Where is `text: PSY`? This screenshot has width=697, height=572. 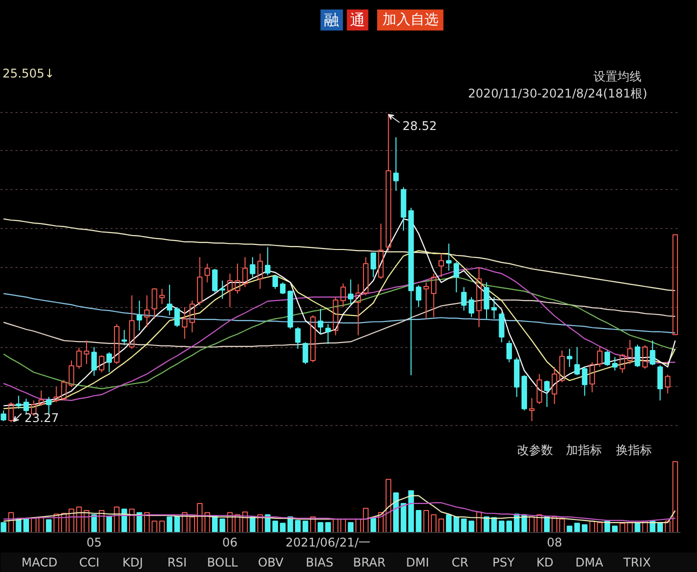
text: PSY is located at coordinates (504, 563).